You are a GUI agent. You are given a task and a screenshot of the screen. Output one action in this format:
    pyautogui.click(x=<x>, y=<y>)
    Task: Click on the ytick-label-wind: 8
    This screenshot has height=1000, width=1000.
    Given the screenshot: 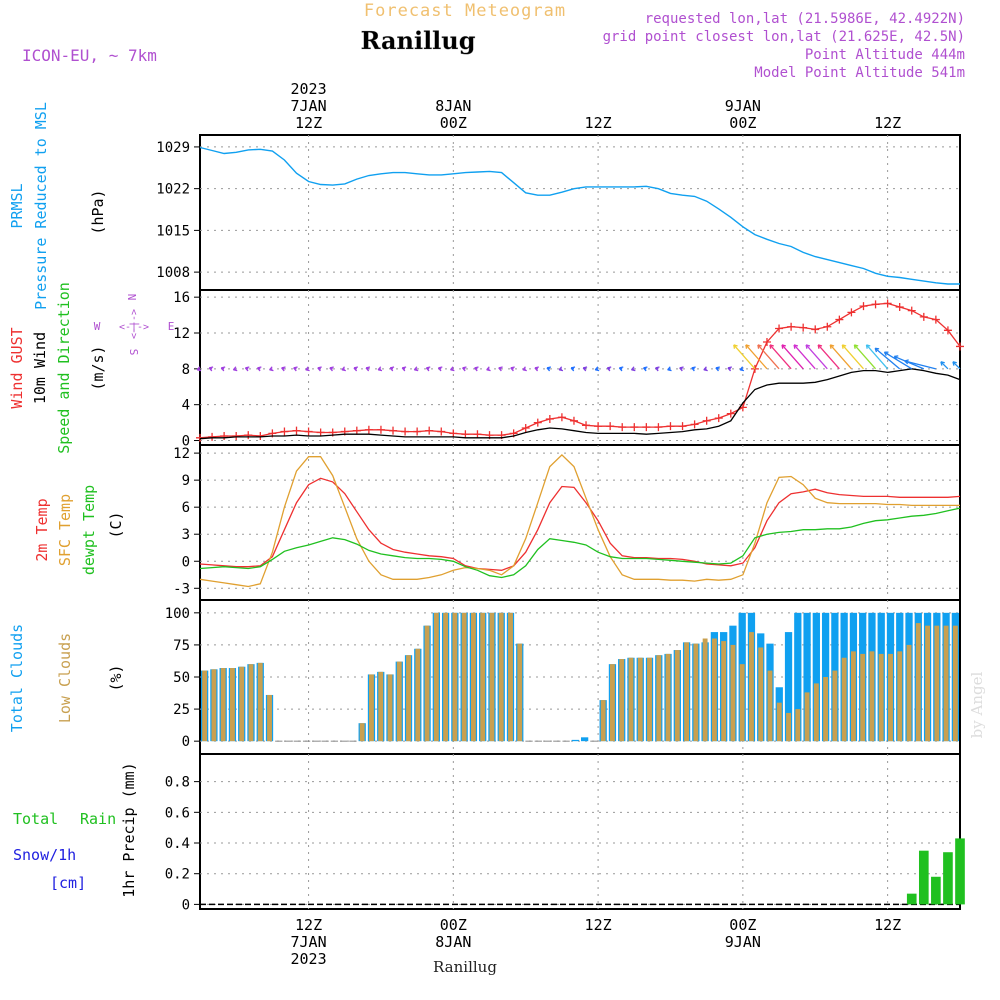 What is the action you would take?
    pyautogui.click(x=186, y=370)
    